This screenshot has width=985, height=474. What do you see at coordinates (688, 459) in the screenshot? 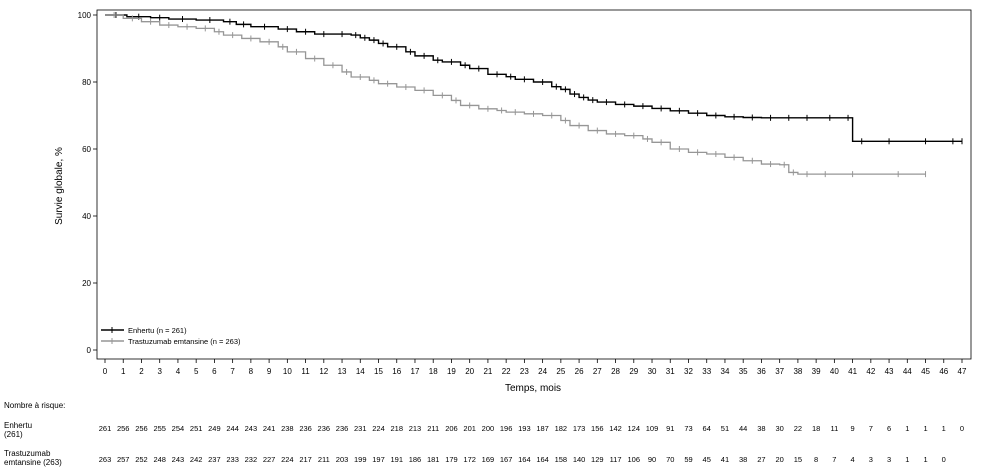
I see `risk-count: 59` at bounding box center [688, 459].